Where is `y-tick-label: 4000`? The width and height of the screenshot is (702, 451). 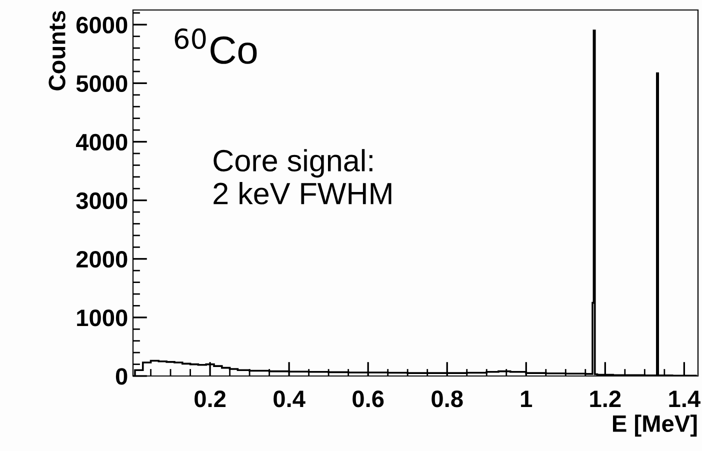 y-tick-label: 4000 is located at coordinates (102, 142).